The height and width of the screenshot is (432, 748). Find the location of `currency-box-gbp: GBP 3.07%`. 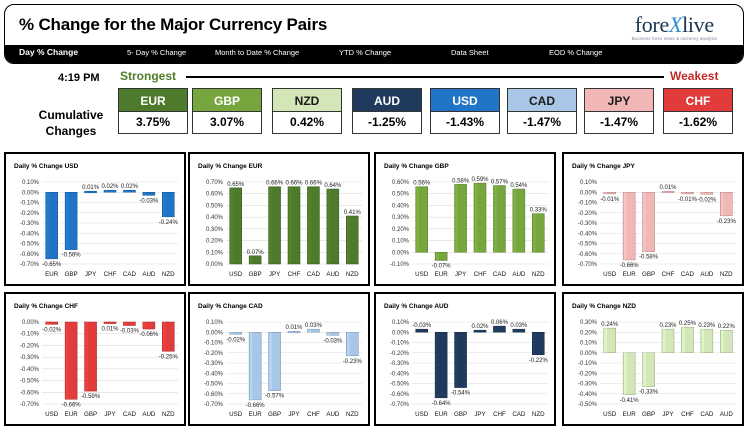

currency-box-gbp: GBP 3.07% is located at coordinates (227, 111).